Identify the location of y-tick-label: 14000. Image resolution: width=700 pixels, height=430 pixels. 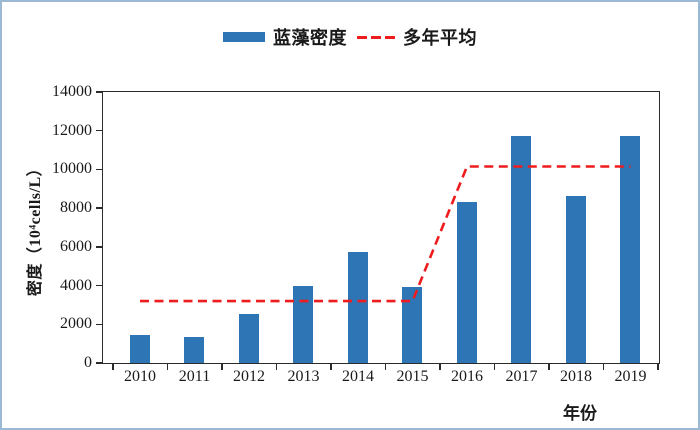
(72, 91).